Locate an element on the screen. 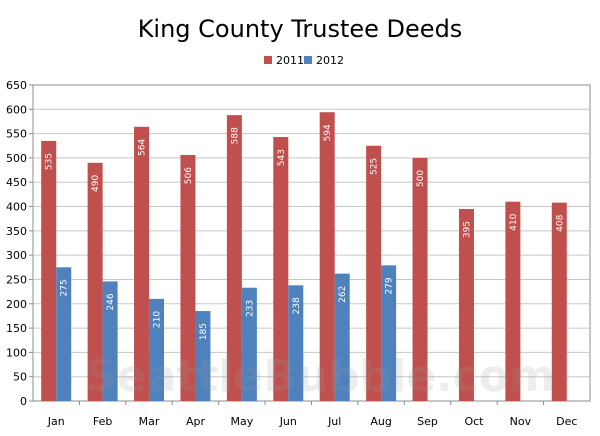  legend-label-2012: 2012 is located at coordinates (330, 60).